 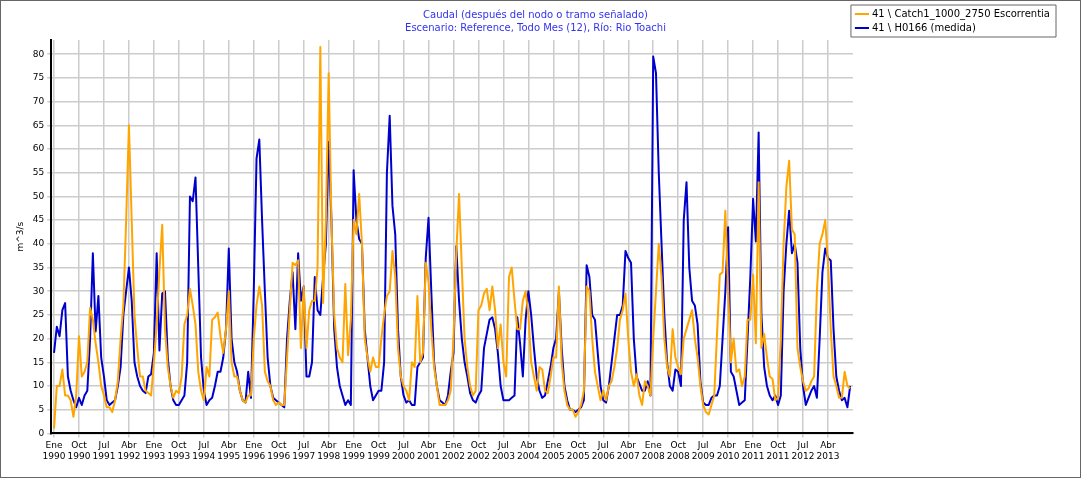 What do you see at coordinates (38, 219) in the screenshot?
I see `y-tick-label: 45` at bounding box center [38, 219].